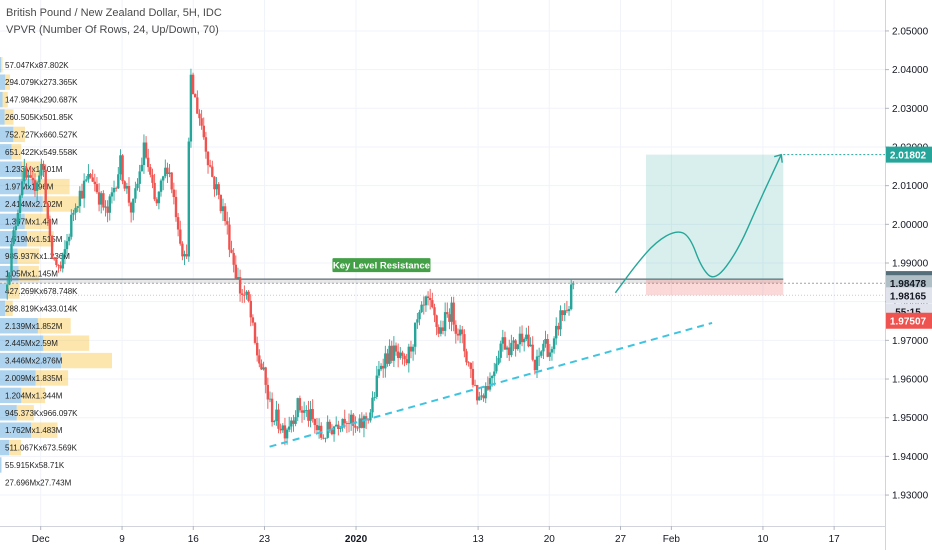 This screenshot has height=550, width=932. What do you see at coordinates (34, 378) in the screenshot?
I see `vp-row-label: 2.009Mx1.835M` at bounding box center [34, 378].